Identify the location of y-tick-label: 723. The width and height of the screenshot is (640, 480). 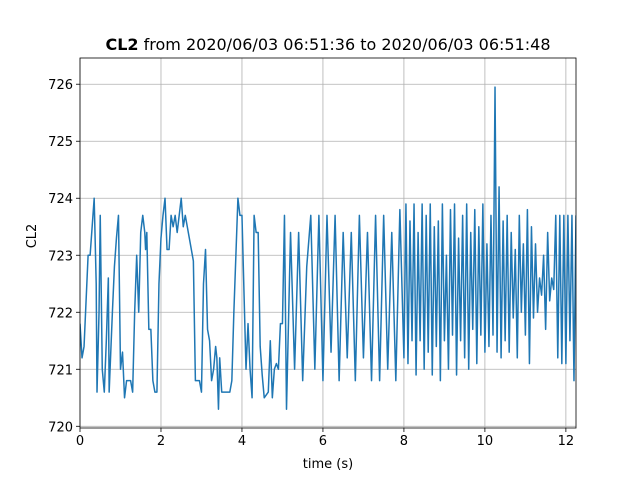
(60, 256).